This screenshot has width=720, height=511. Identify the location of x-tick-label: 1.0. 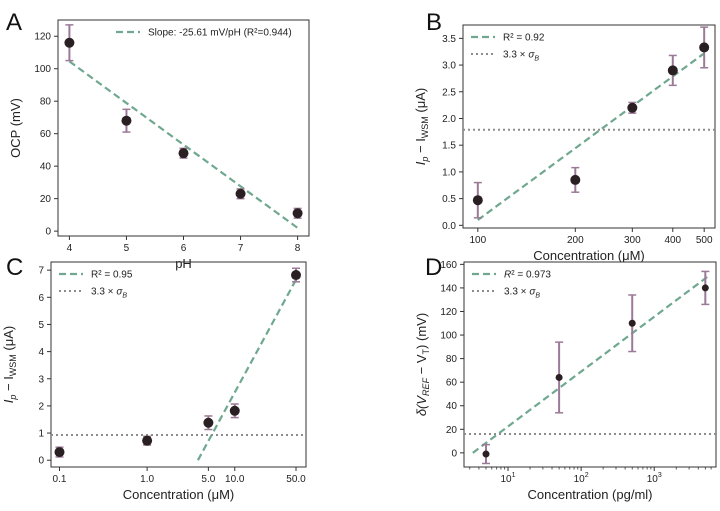
(147, 479).